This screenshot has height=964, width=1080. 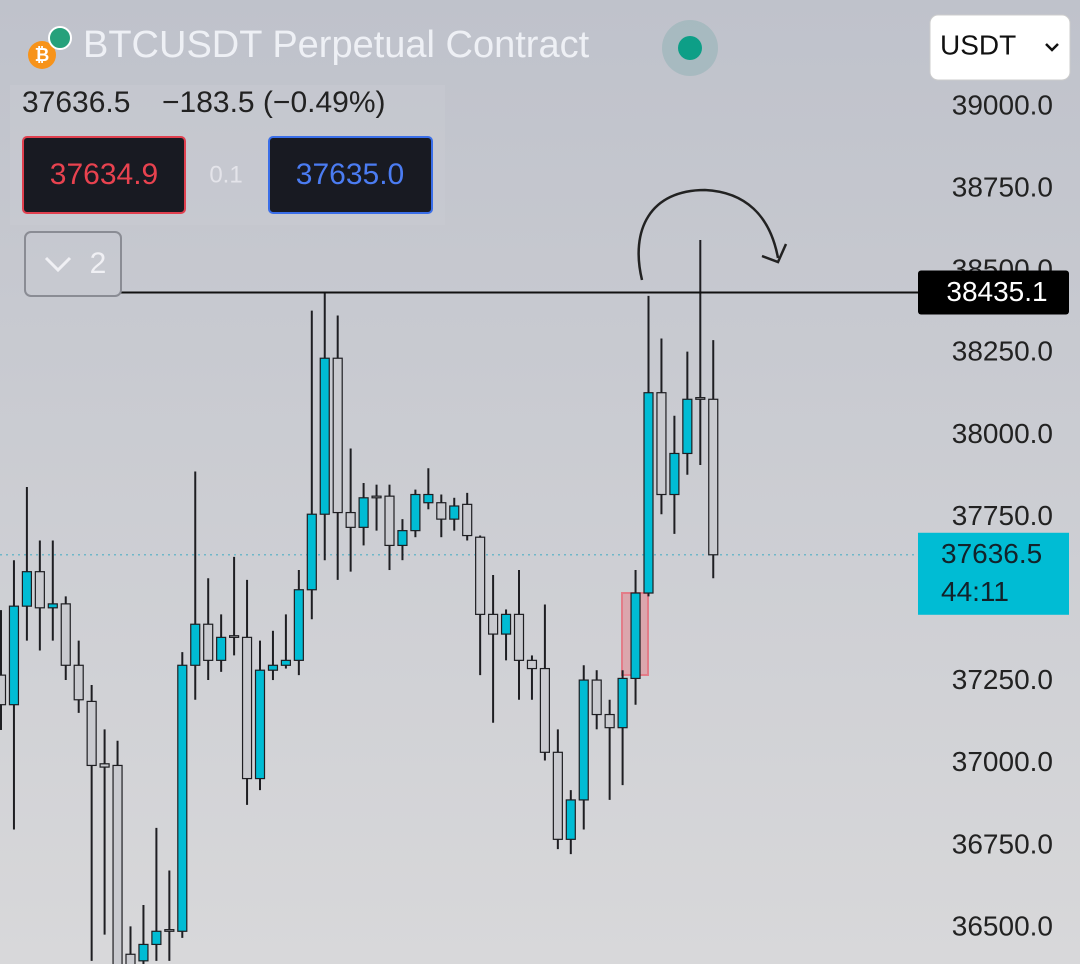 What do you see at coordinates (274, 102) in the screenshot?
I see `price-change: −183.5 (−0.49%)` at bounding box center [274, 102].